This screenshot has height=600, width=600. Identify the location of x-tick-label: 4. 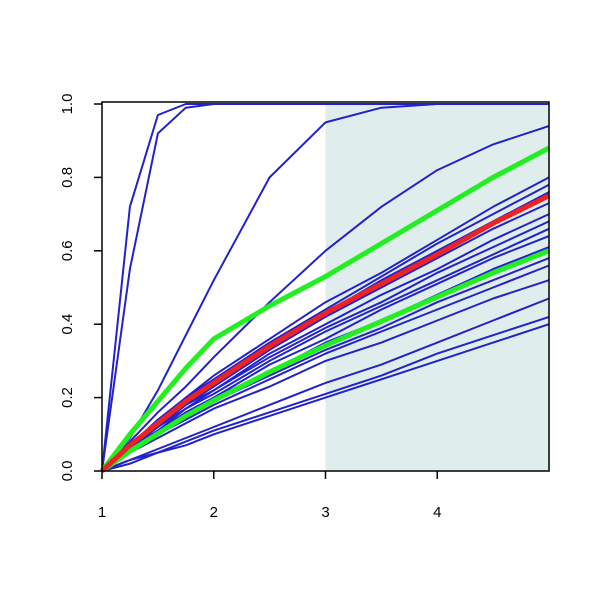
(437, 512).